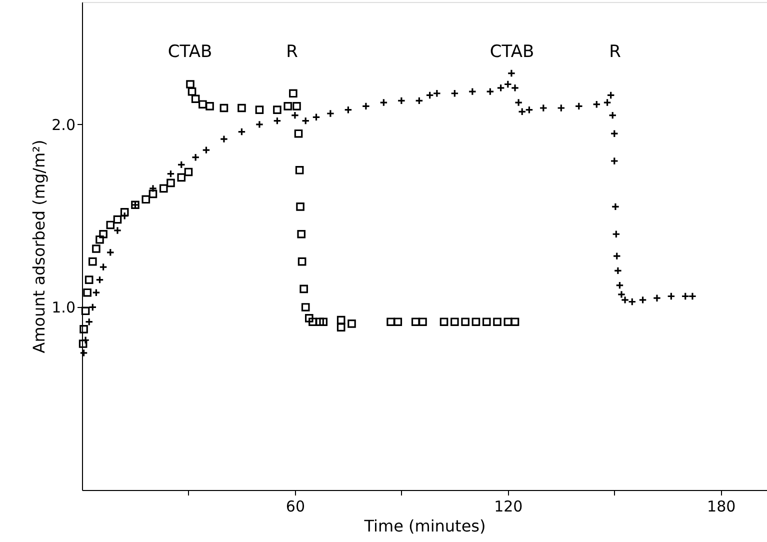  Describe the element at coordinates (424, 526) in the screenshot. I see `x-axis-title: Time (minutes)` at that location.